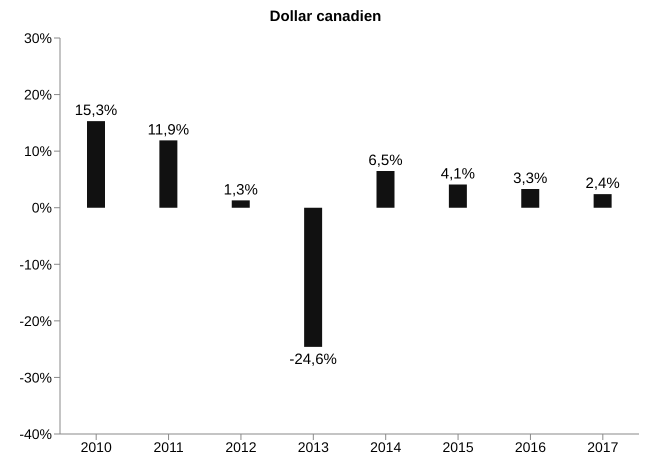 The width and height of the screenshot is (651, 470). Describe the element at coordinates (314, 446) in the screenshot. I see `x-tick-label: 2013` at that location.